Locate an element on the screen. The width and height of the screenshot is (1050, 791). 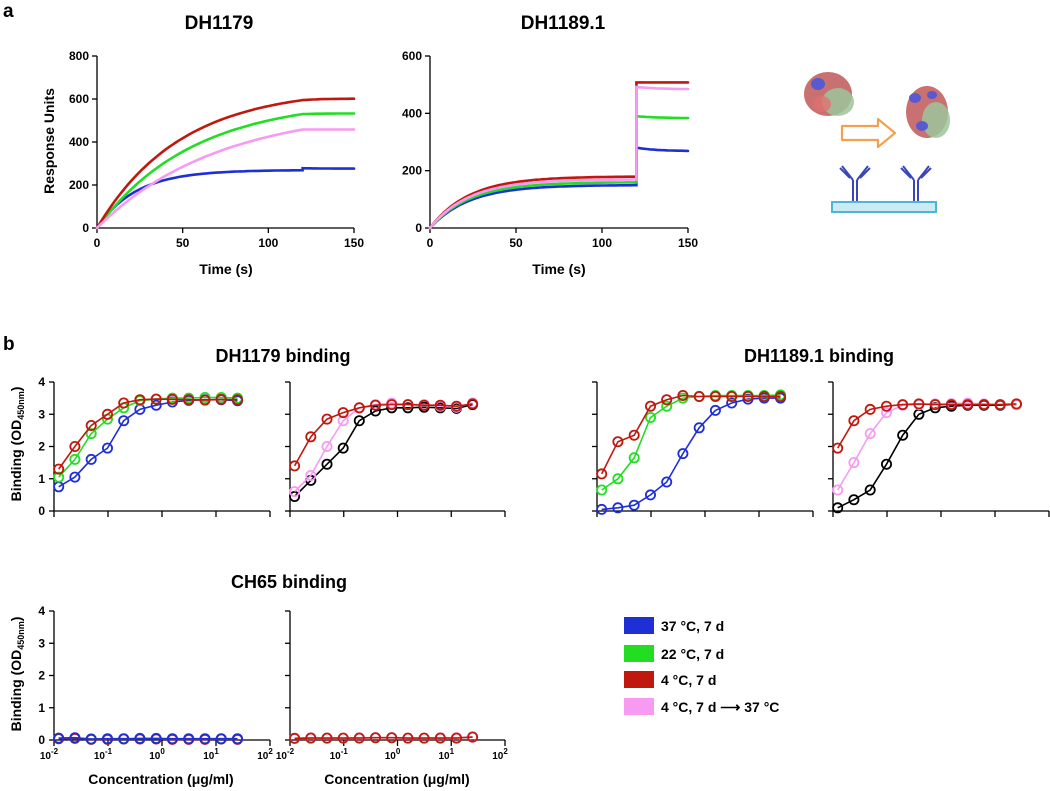
x-tick-label: 10⁻² is located at coordinates (285, 754).